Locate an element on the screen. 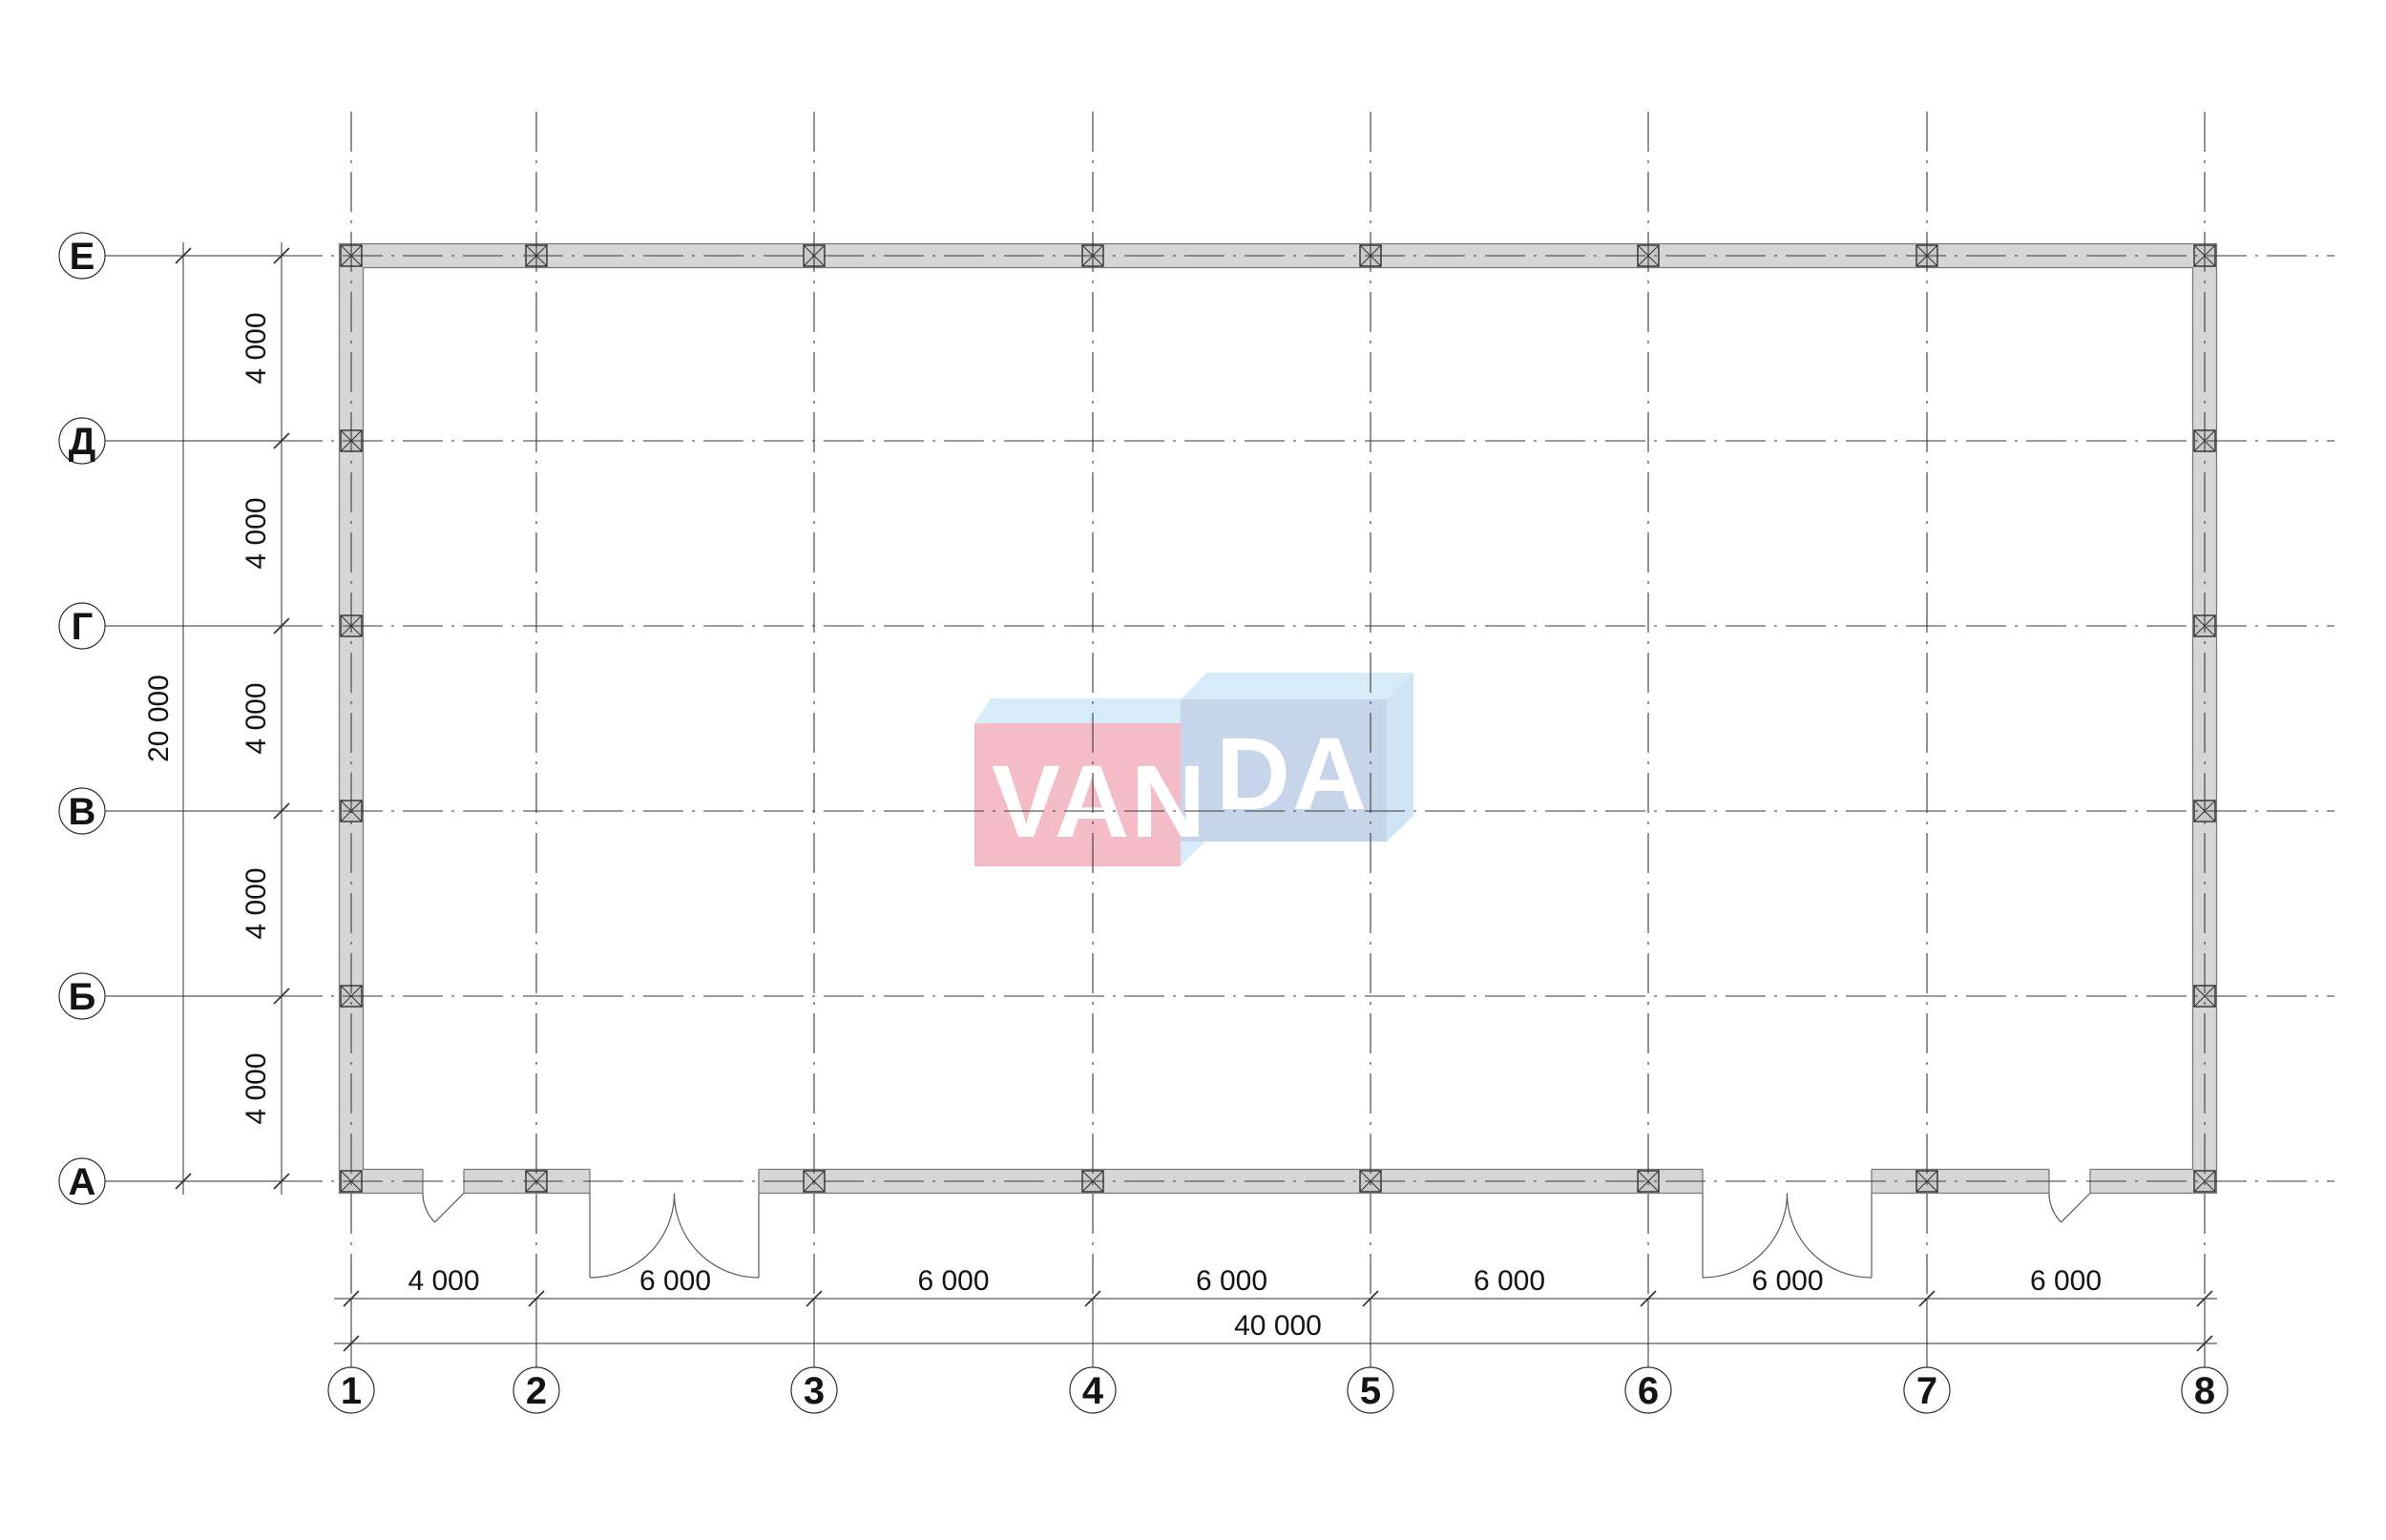  logo-blue-box-top-face is located at coordinates (1297, 686).